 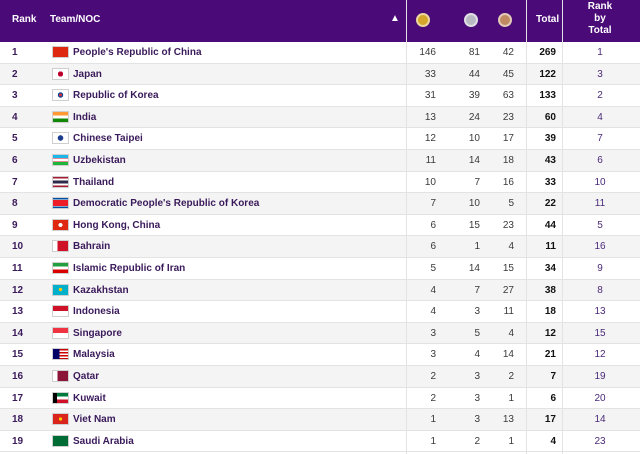 What do you see at coordinates (117, 225) in the screenshot?
I see `team-link: Hong Kong, China` at bounding box center [117, 225].